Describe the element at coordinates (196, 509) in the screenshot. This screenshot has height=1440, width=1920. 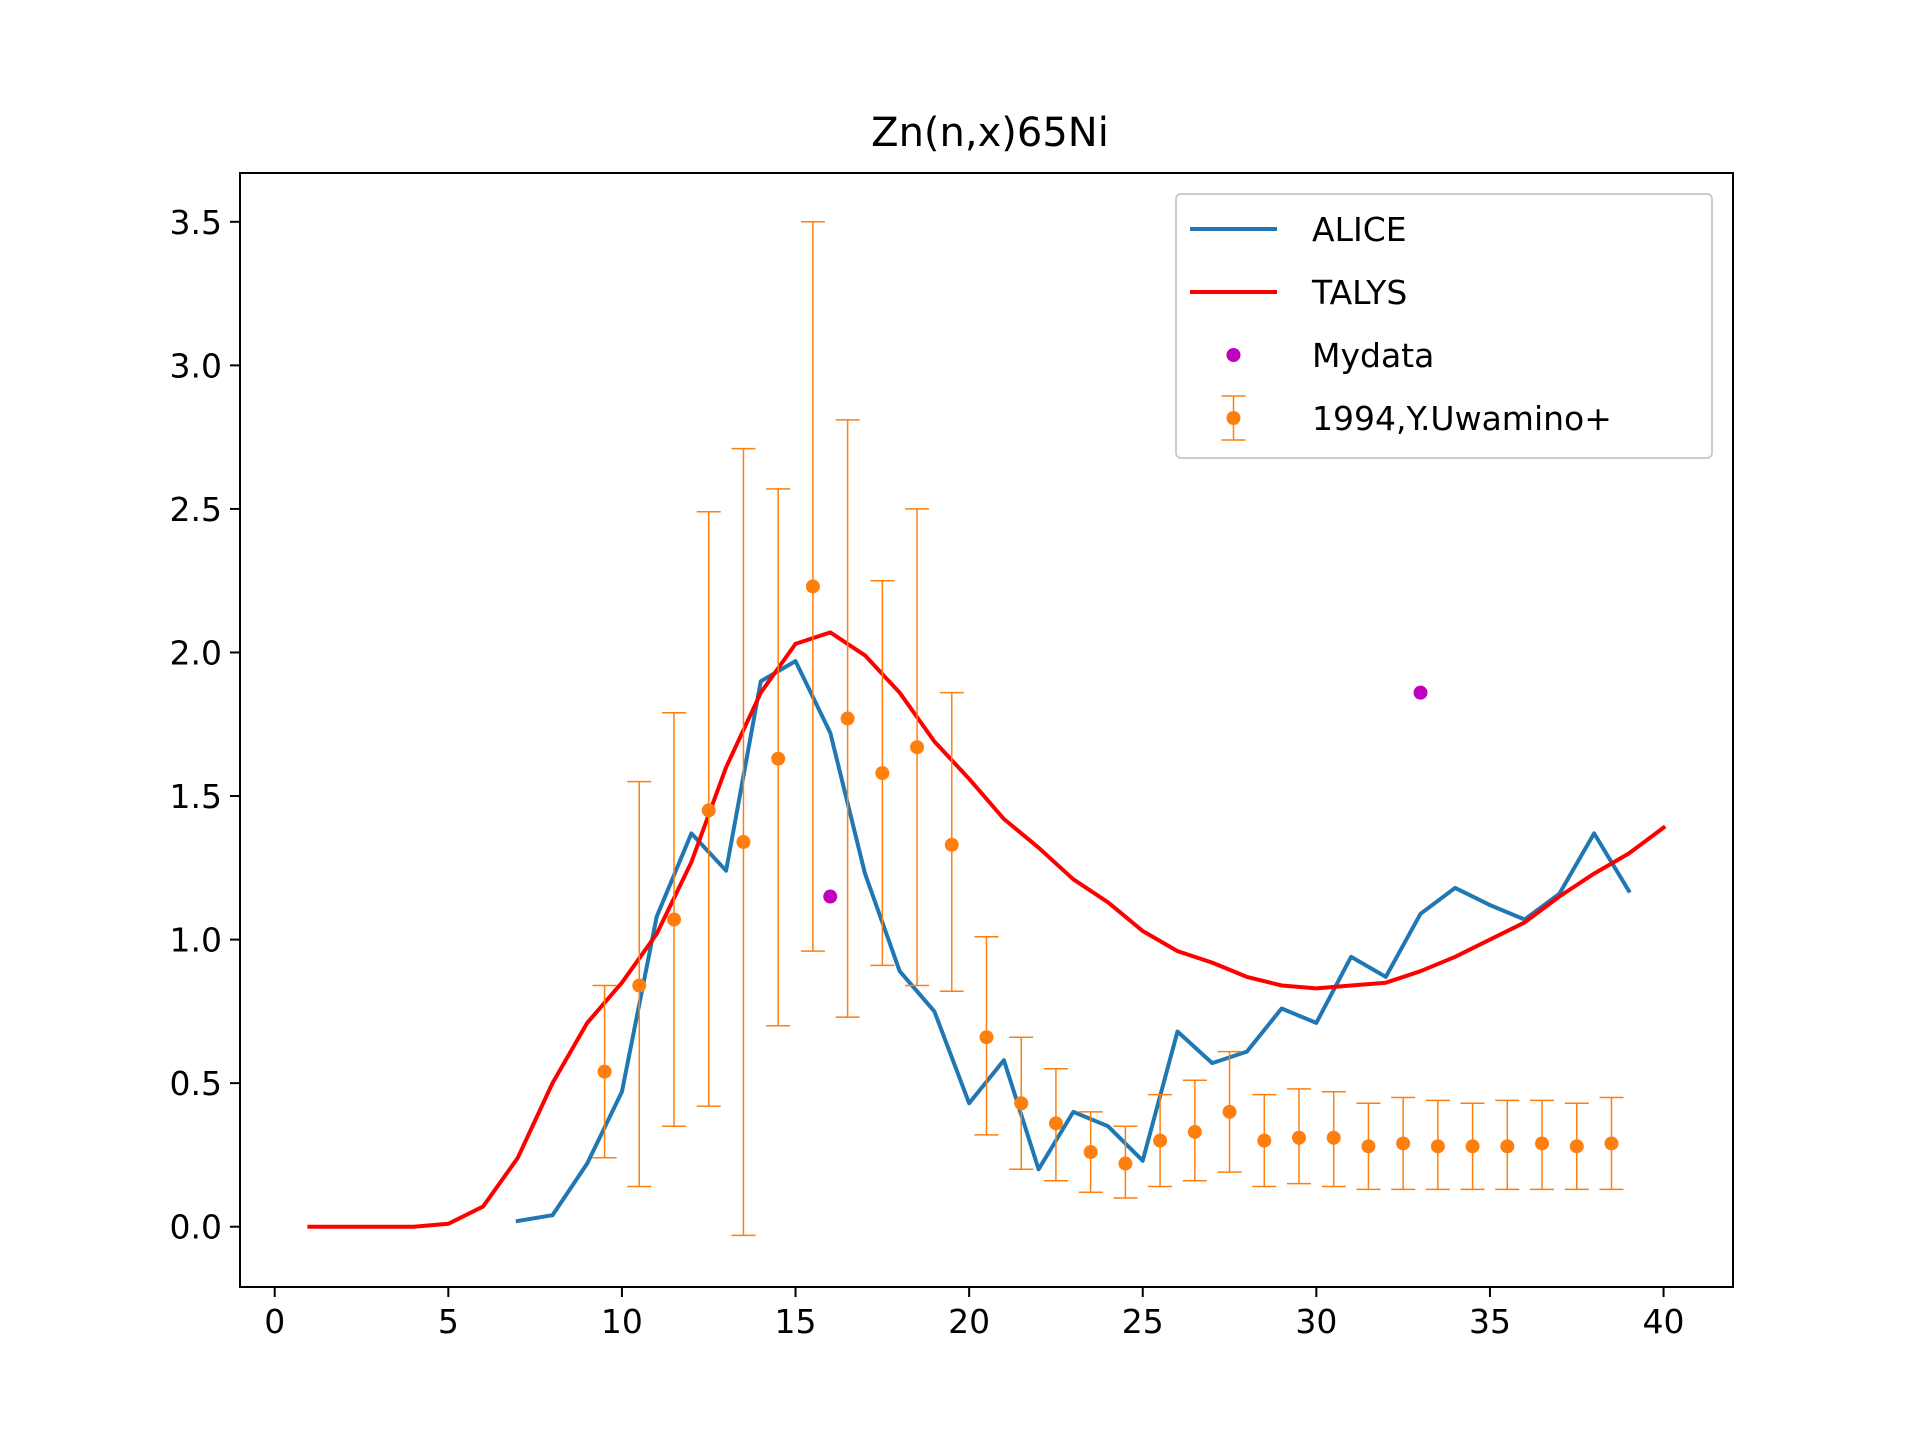
I see `y-tick-label: 2.5` at that location.